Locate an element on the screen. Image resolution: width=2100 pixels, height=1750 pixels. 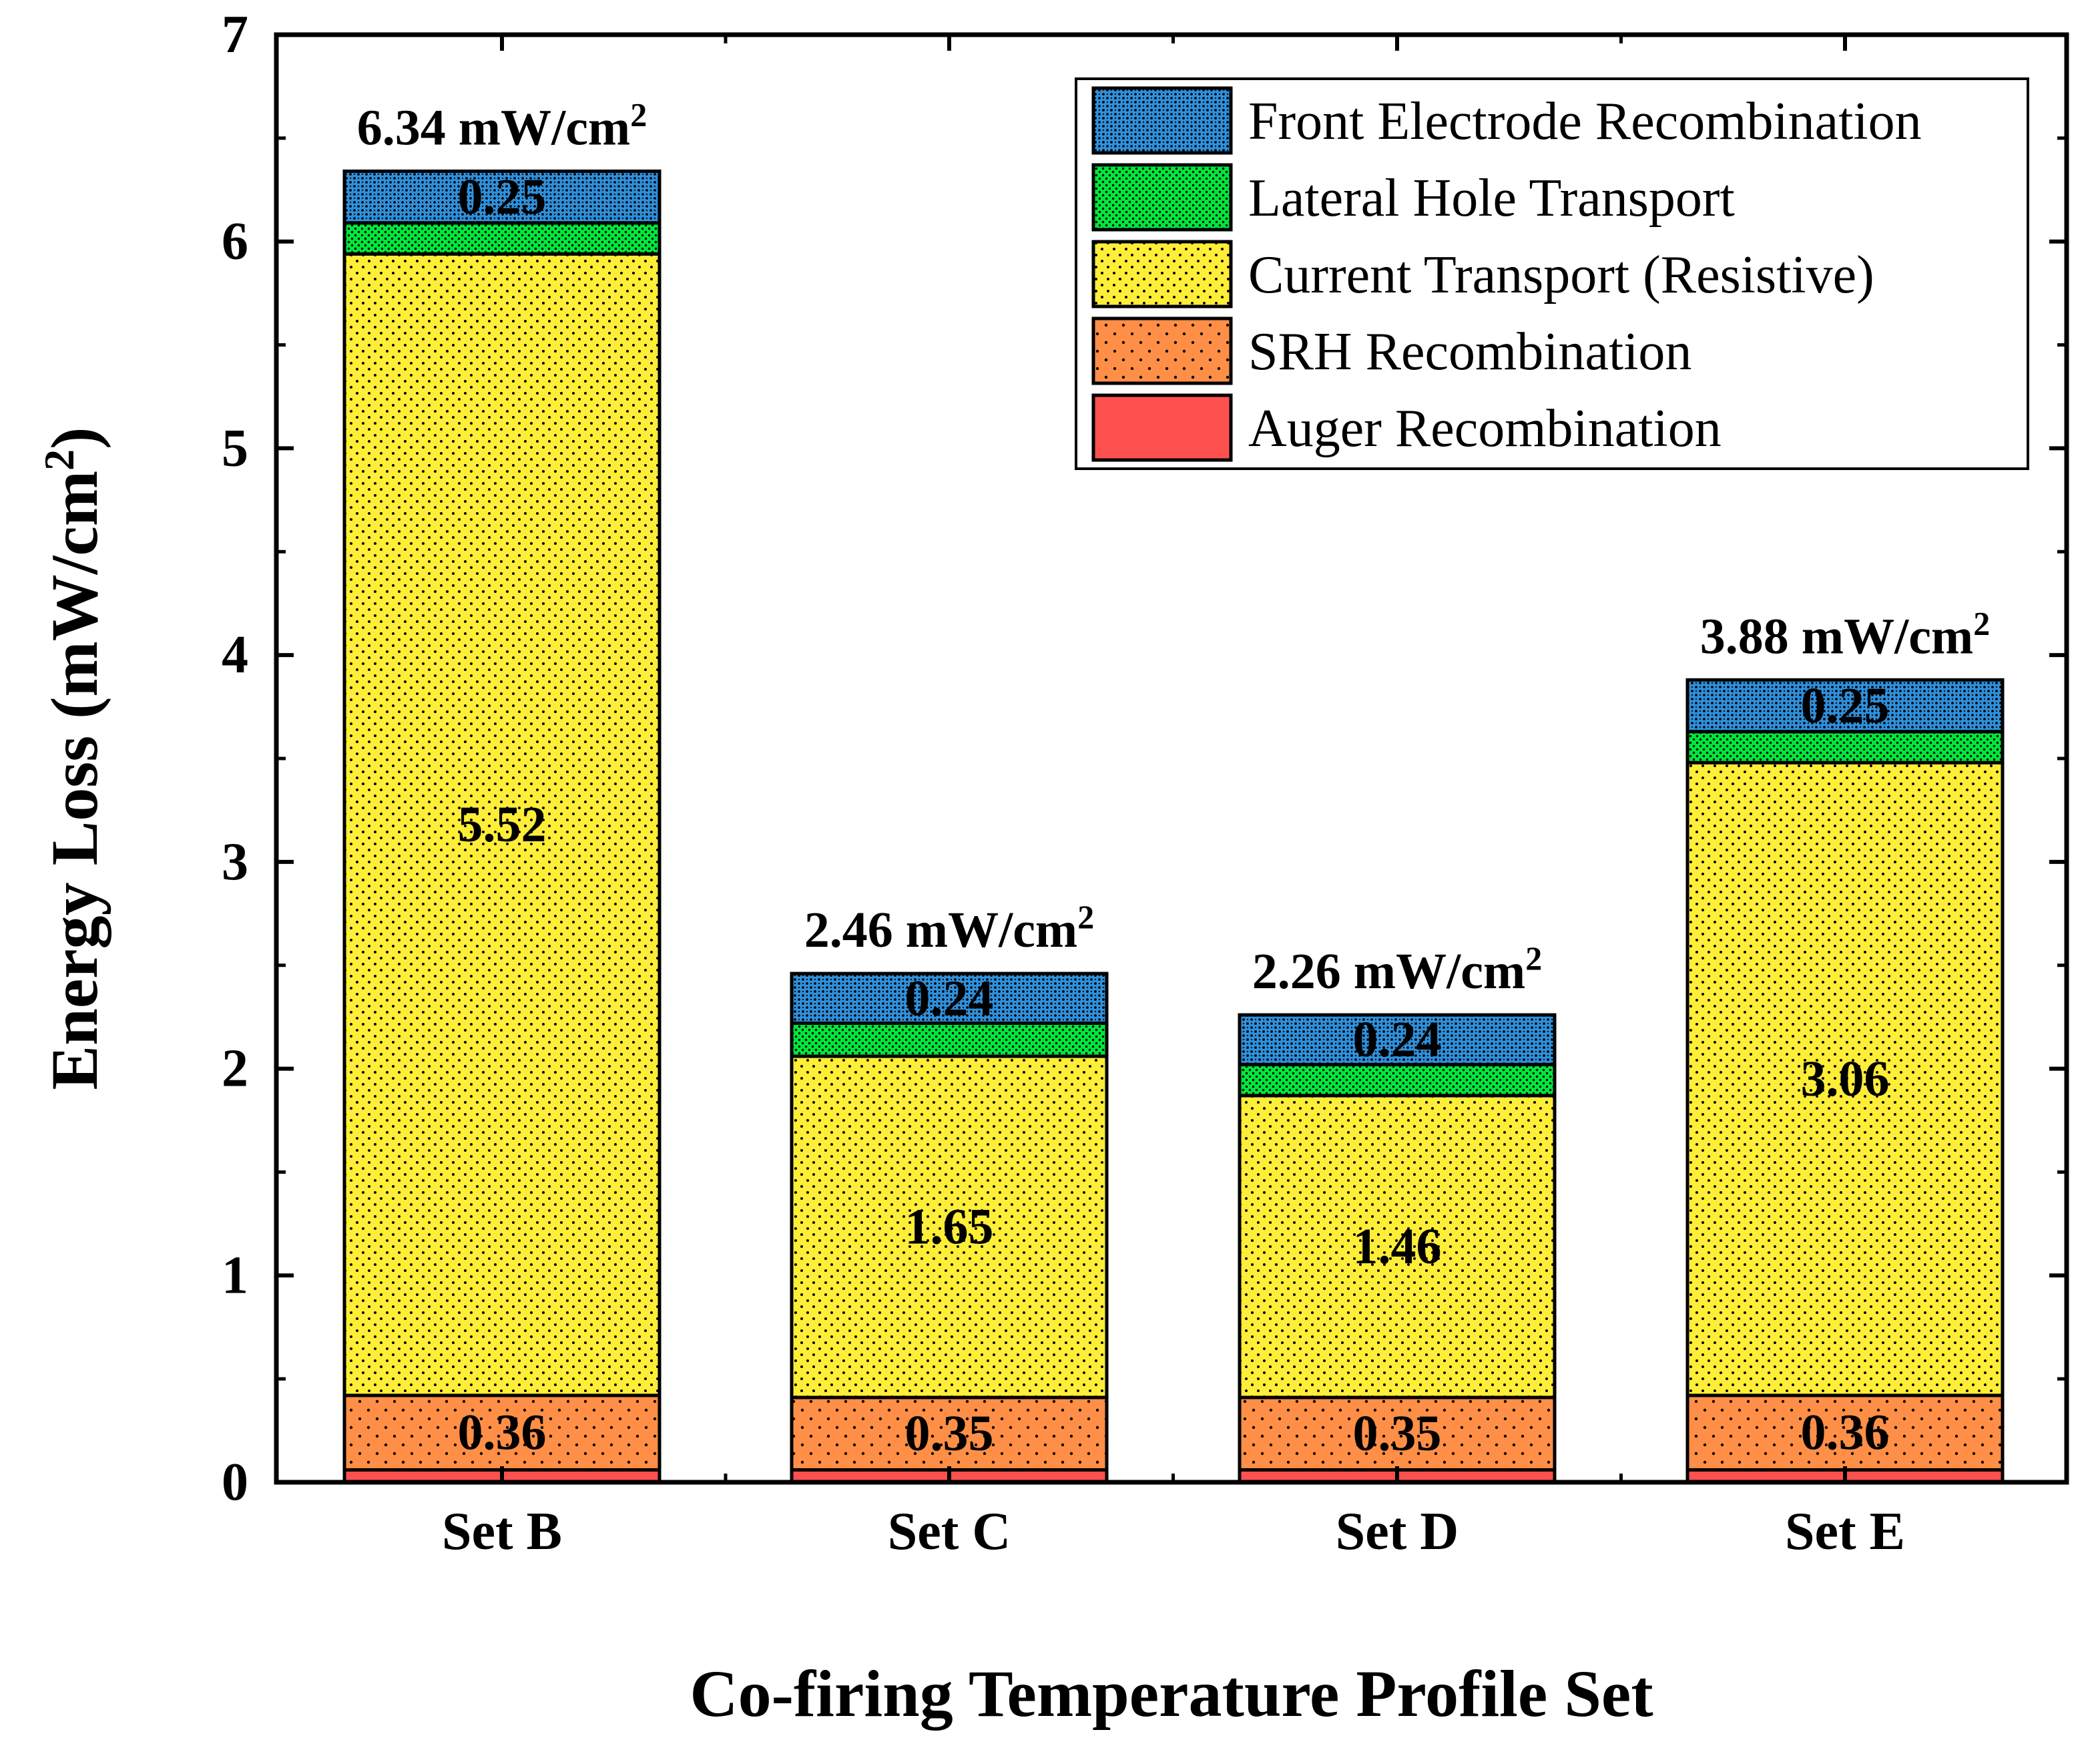
total-label-set-b: 6.34 mW/cm2 is located at coordinates (502, 125).